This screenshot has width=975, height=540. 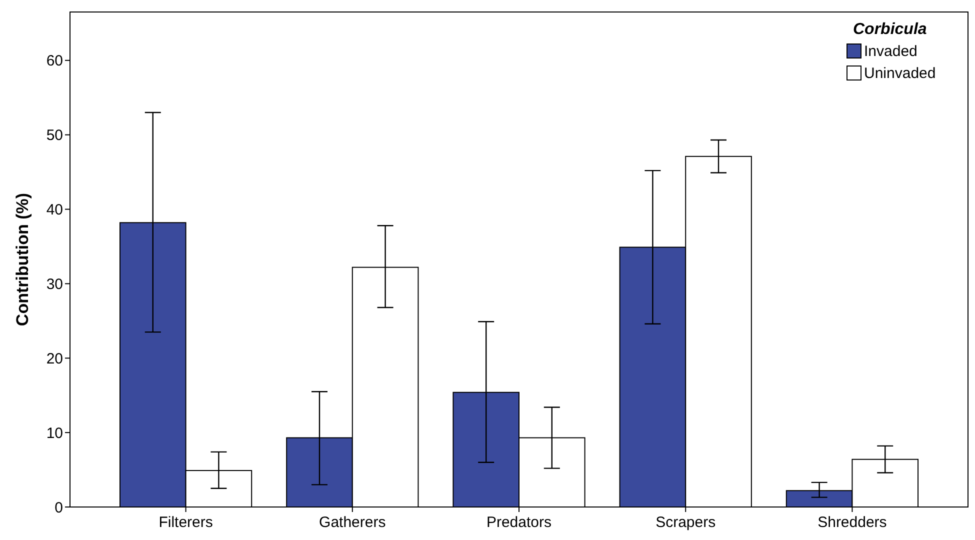 What do you see at coordinates (54, 359) in the screenshot?
I see `y-tick-label: 20` at bounding box center [54, 359].